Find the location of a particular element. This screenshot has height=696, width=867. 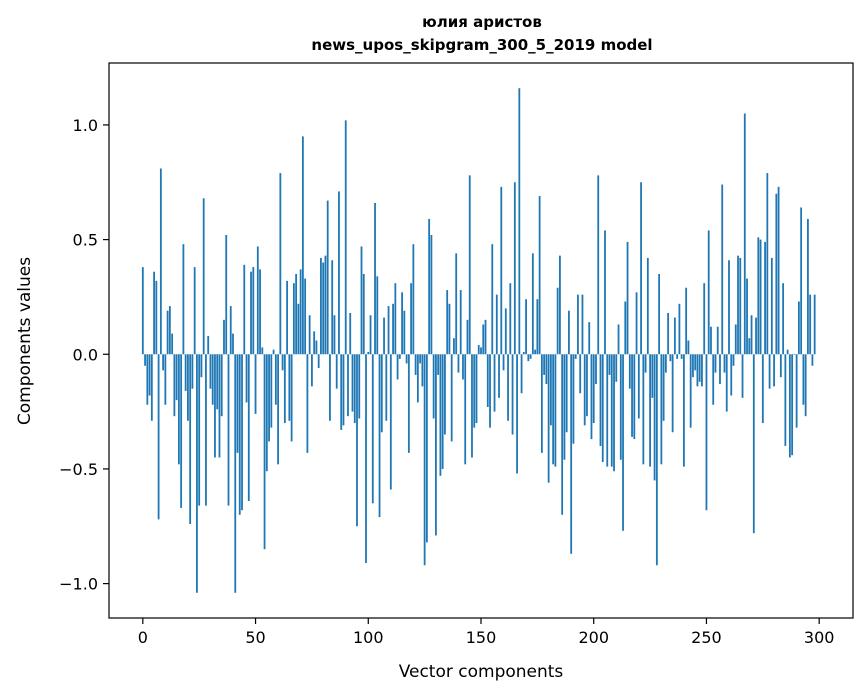

x-tick-label: 200 is located at coordinates (593, 637).